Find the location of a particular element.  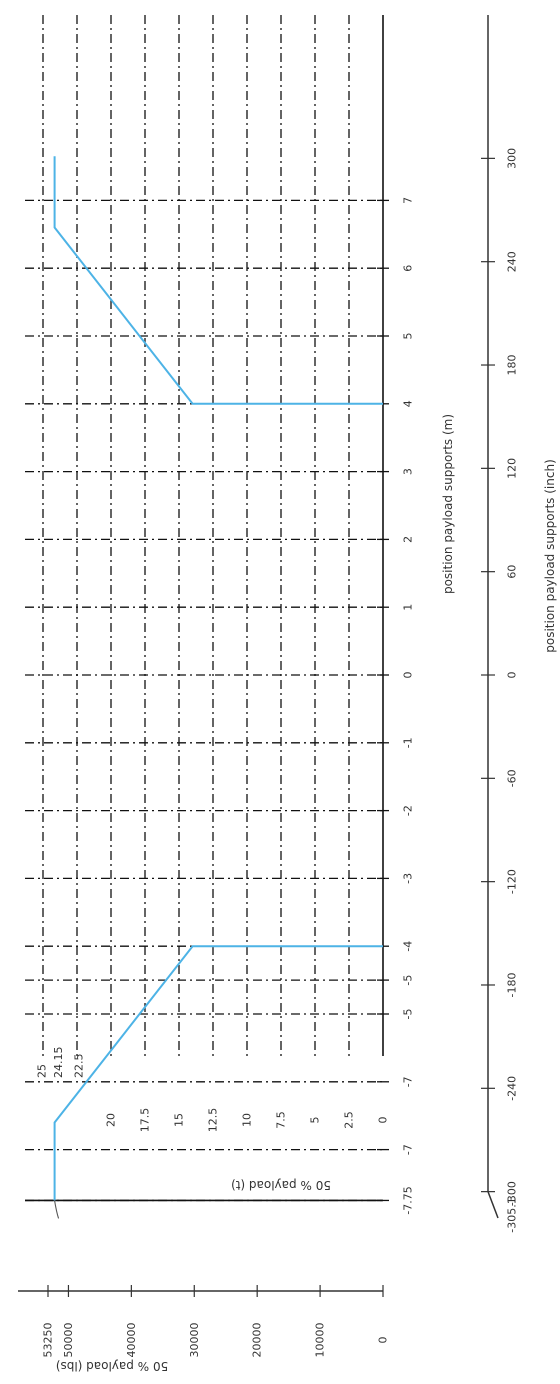

y-t-tick-label: 10 is located at coordinates (247, 1120).